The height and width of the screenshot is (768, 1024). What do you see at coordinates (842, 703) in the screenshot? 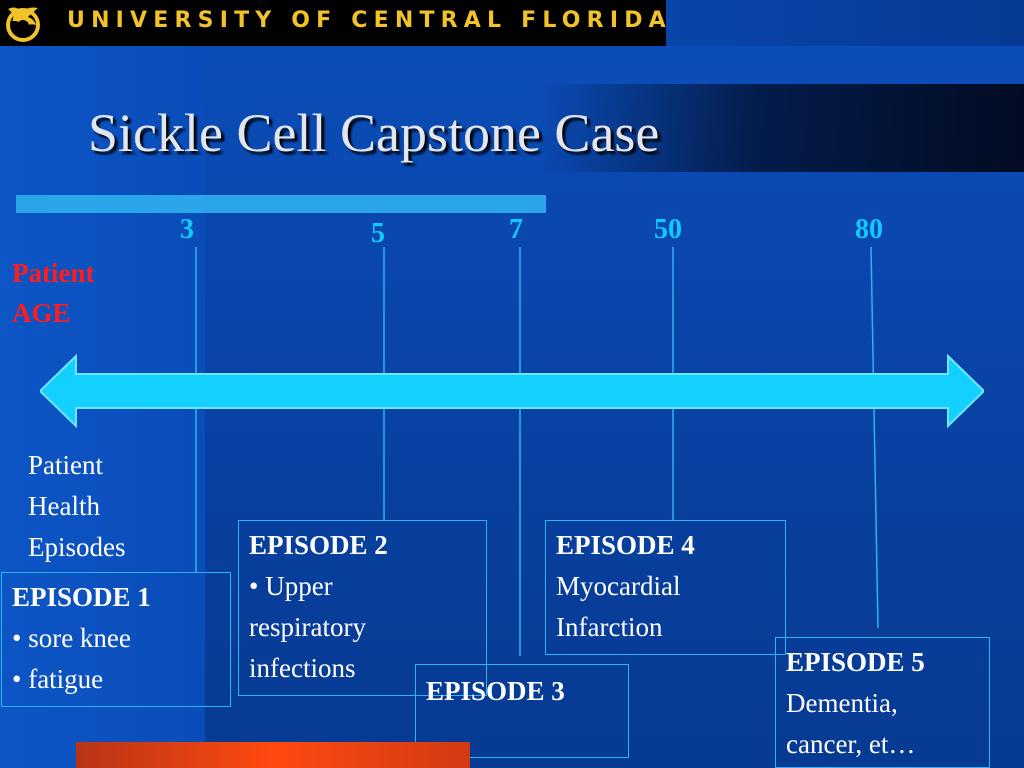
I see `episode-5-line: Dementia,` at bounding box center [842, 703].